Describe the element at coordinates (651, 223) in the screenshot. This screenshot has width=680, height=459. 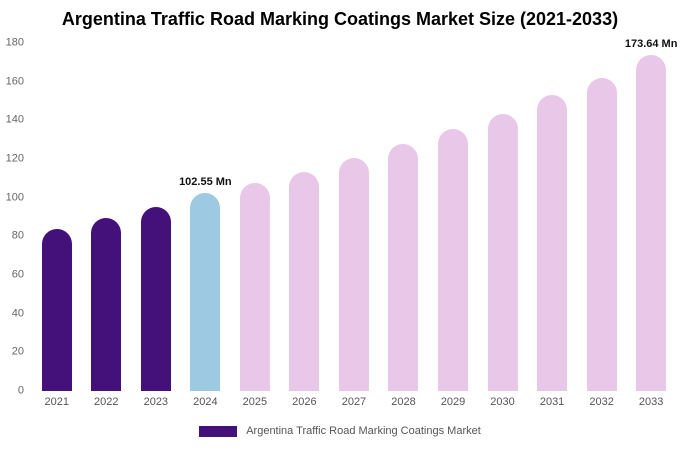
I see `bar-2033` at that location.